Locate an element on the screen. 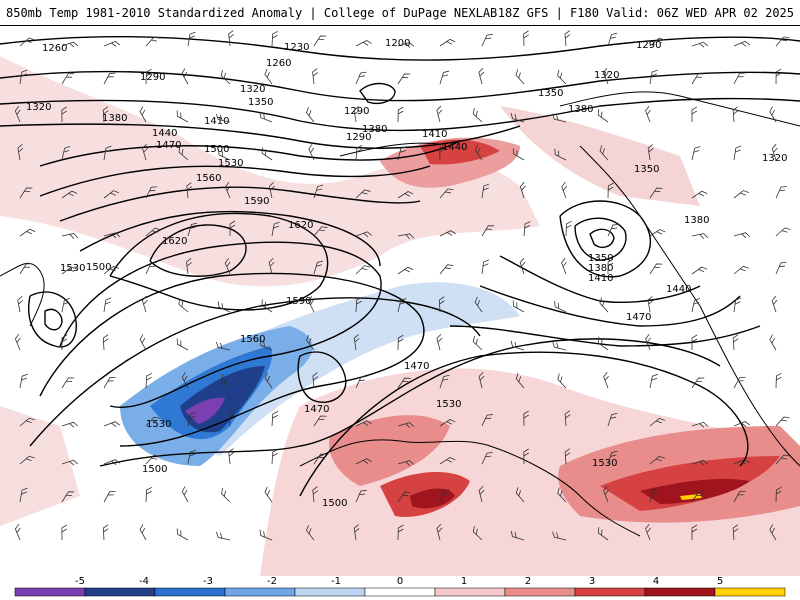 This screenshot has width=800, height=600. contour-label: 1530 is located at coordinates (158, 424).